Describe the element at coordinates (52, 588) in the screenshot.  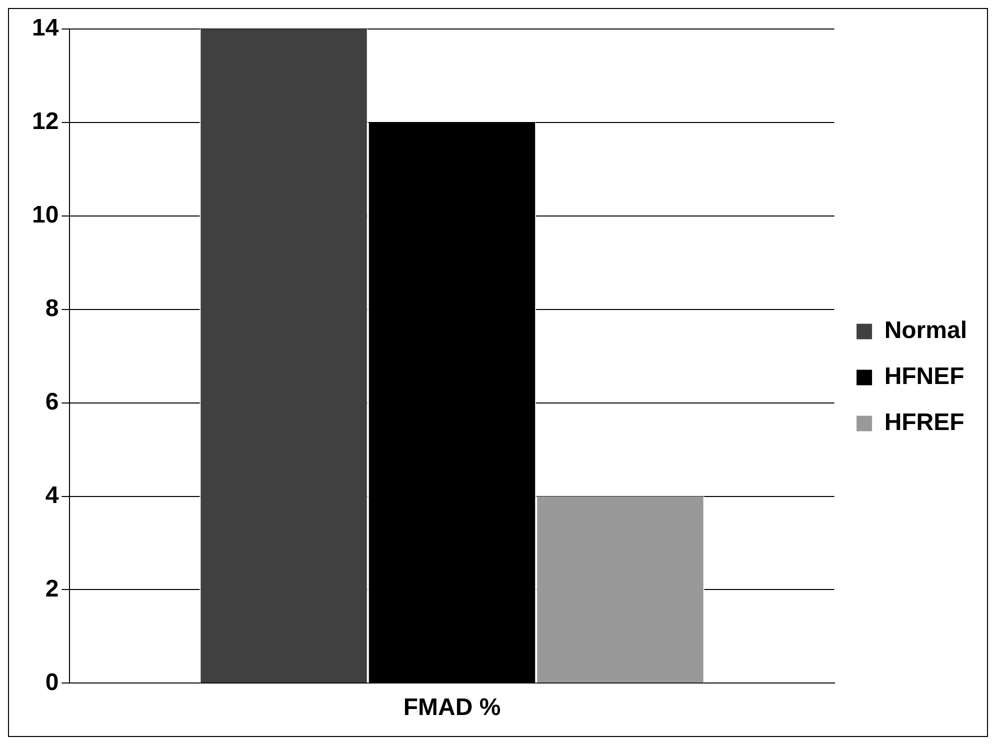
I see `y-tick-label: 2` at that location.